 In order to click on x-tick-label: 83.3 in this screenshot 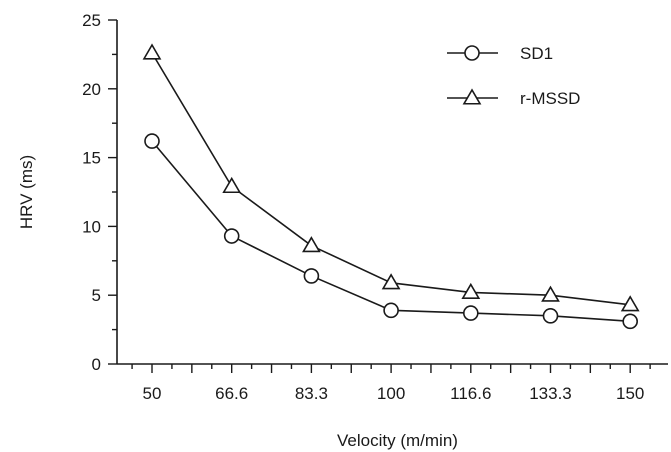, I will do `click(311, 393)`.